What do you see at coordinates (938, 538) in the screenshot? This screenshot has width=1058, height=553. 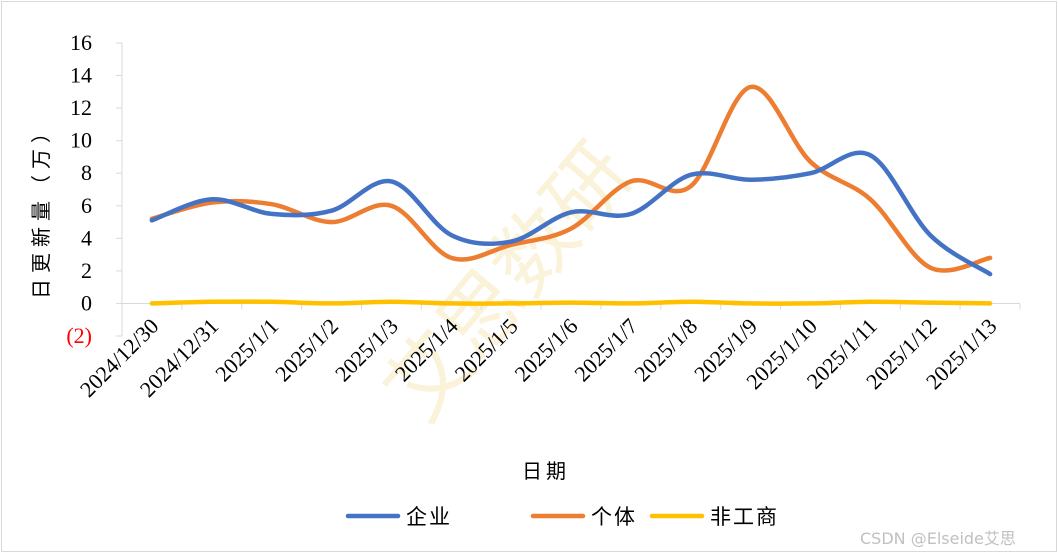 I see `watermark-corner: CSDN @Elseide艾思` at bounding box center [938, 538].